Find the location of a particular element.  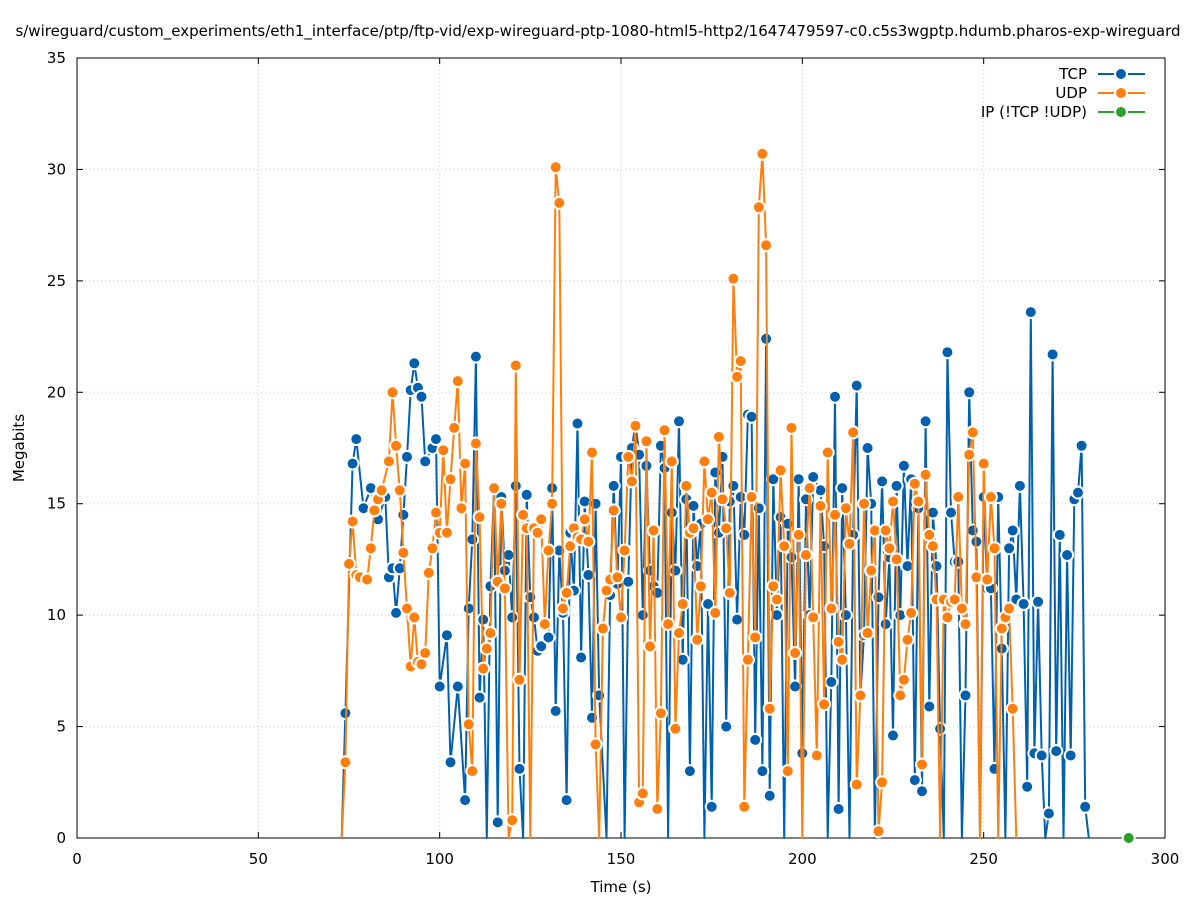

y-tick-label: 30 is located at coordinates (56, 169).